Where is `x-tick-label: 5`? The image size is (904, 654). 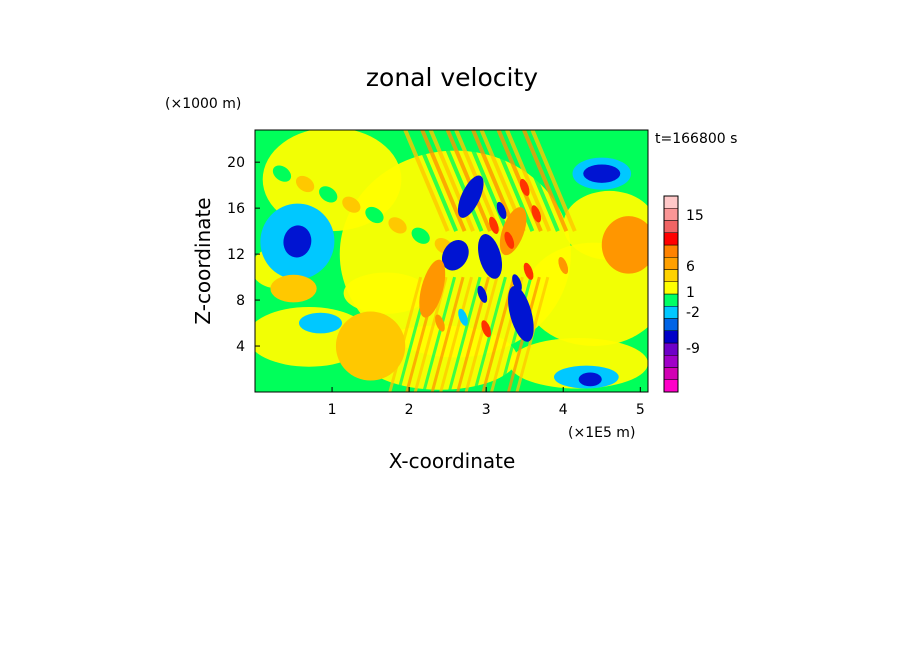 x-tick-label: 5 is located at coordinates (640, 410).